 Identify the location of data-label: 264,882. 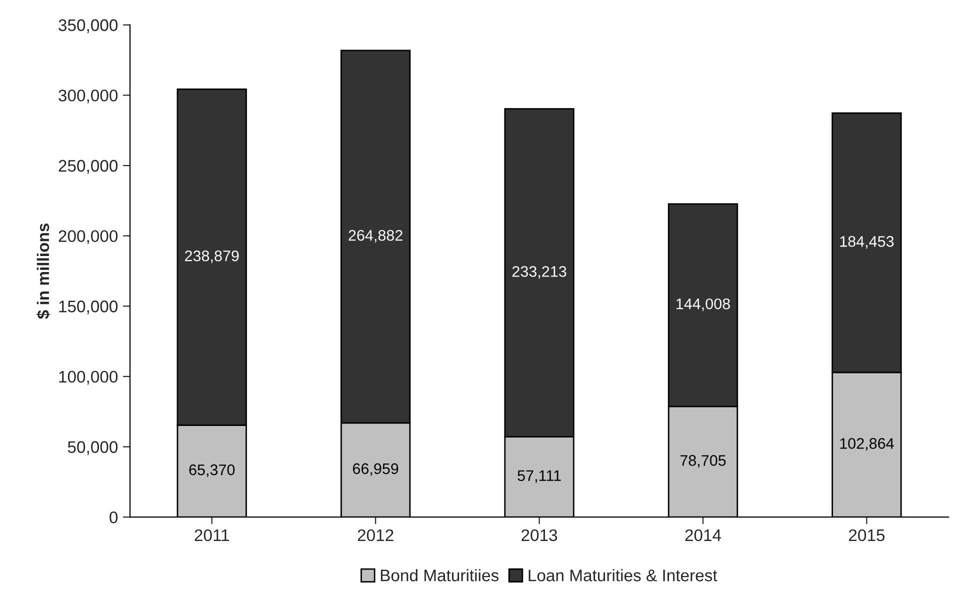
(375, 236).